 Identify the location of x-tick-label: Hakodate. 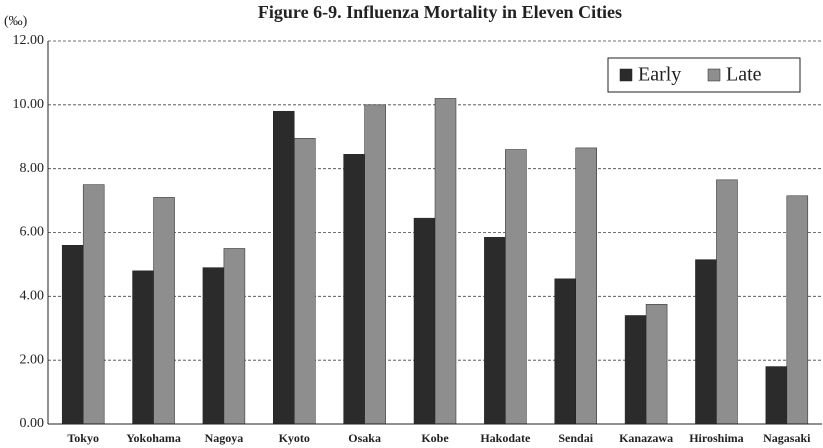
(505, 438).